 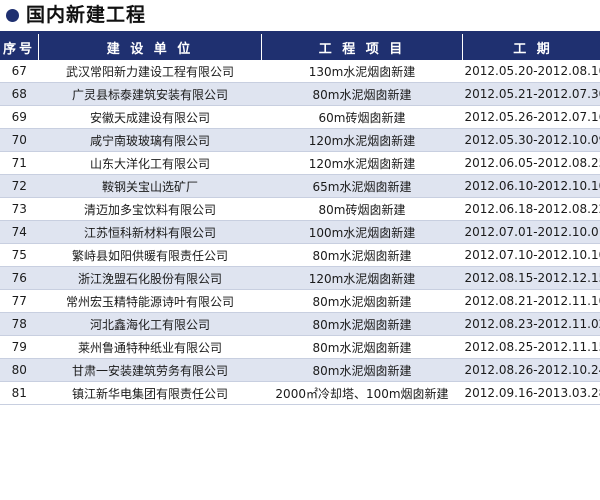 I want to click on cell-period: 2012.05.30-2012.10.09, so click(x=531, y=140).